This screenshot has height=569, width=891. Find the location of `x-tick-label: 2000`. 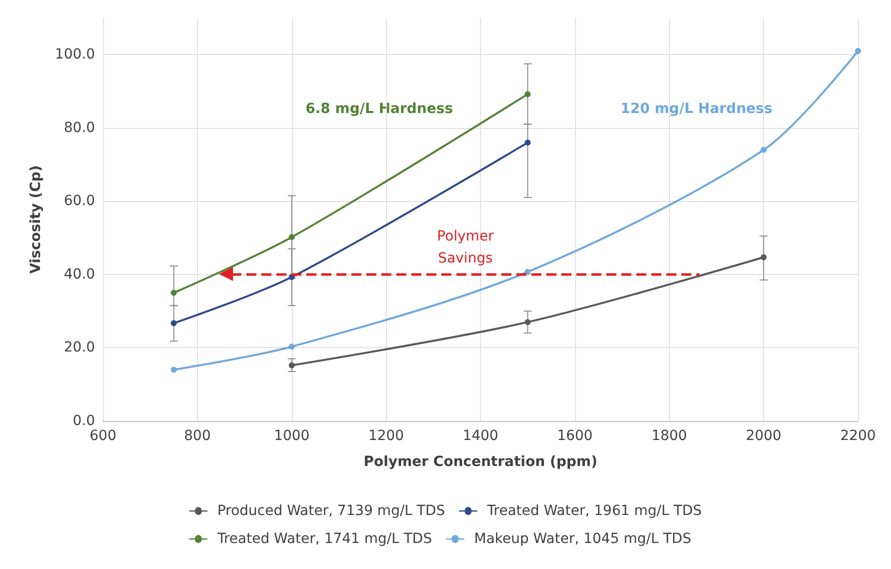

x-tick-label: 2000 is located at coordinates (764, 436).